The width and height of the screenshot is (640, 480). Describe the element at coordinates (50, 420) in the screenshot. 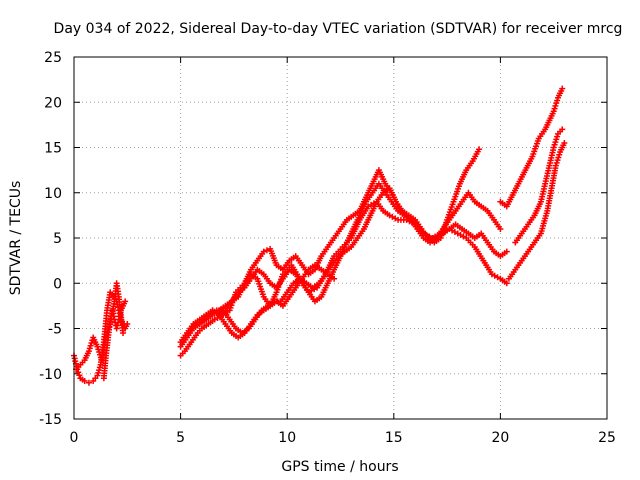

I see `y-tick-label: -15` at that location.